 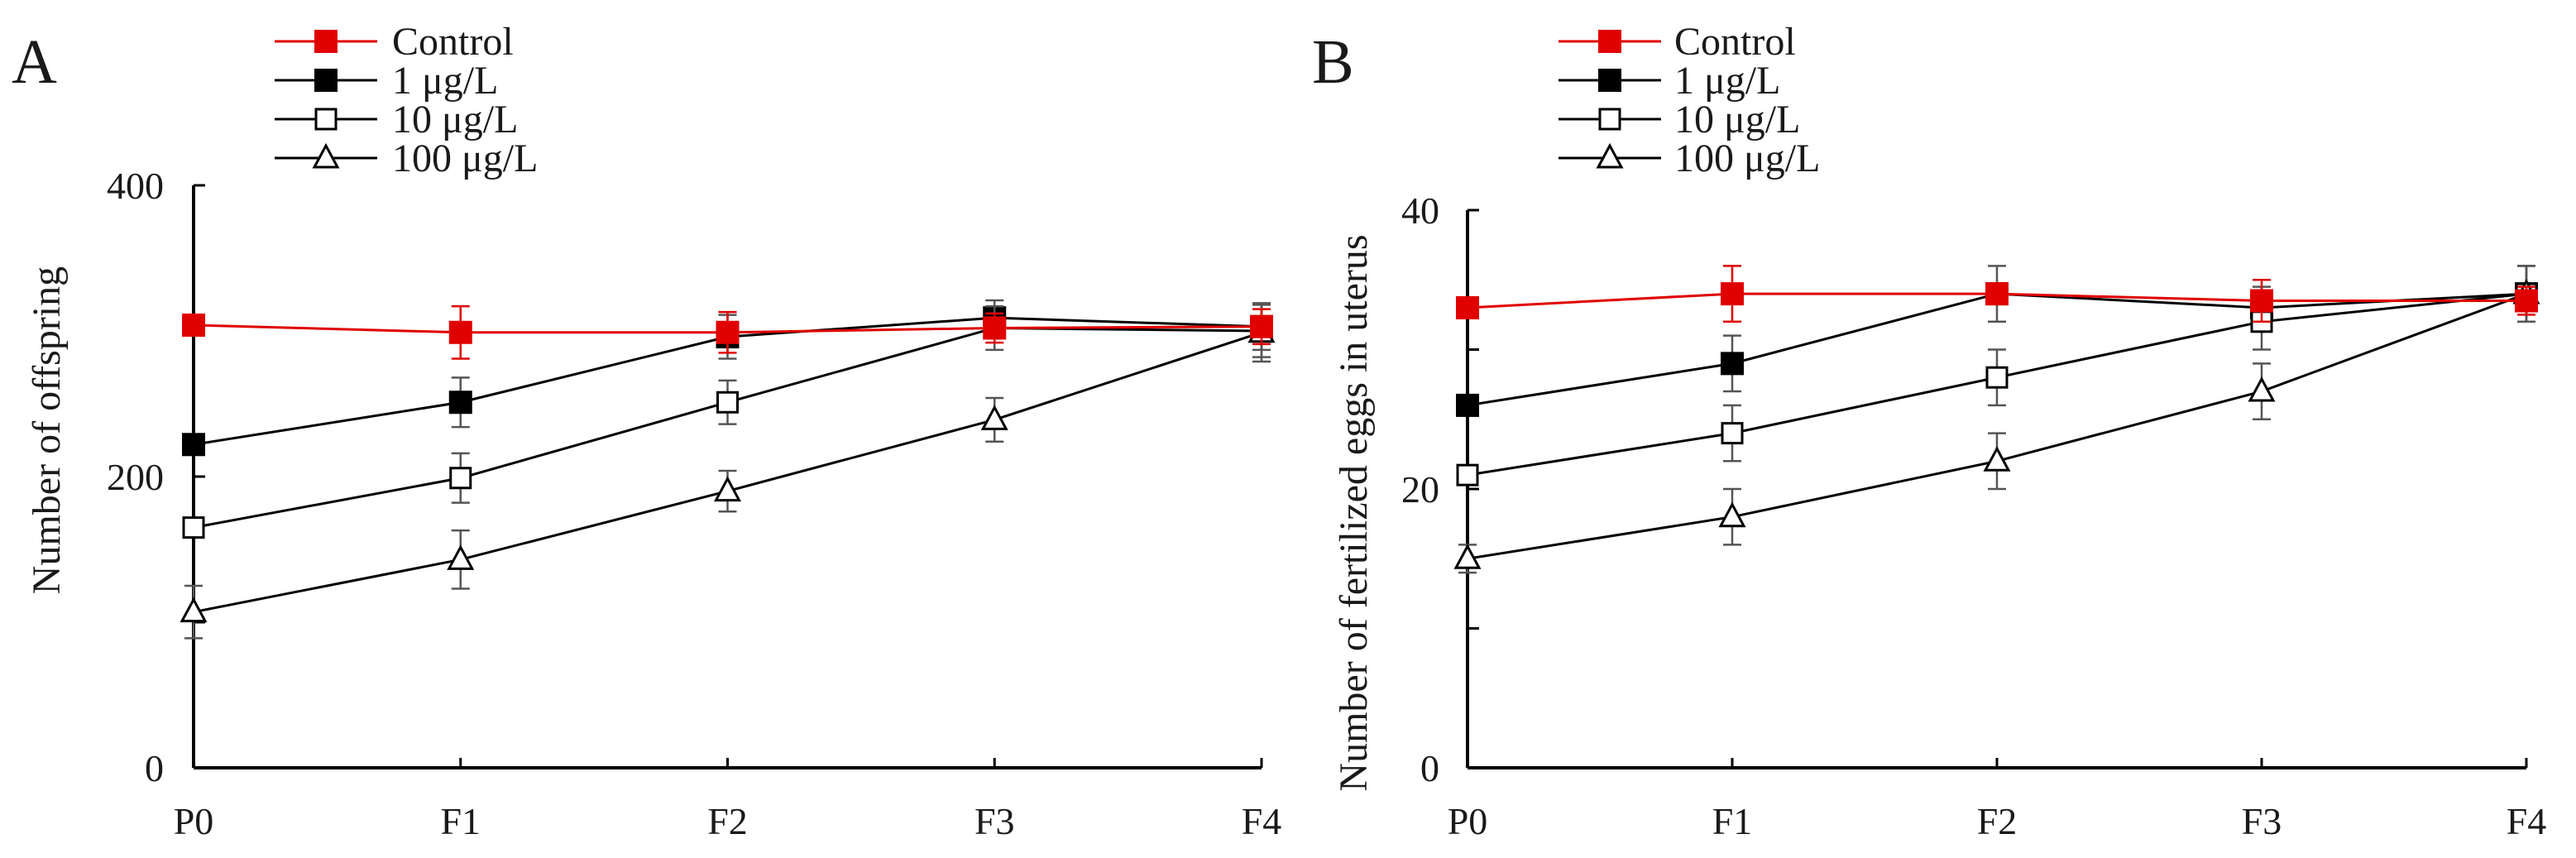 I want to click on series-line, so click(x=1997, y=426).